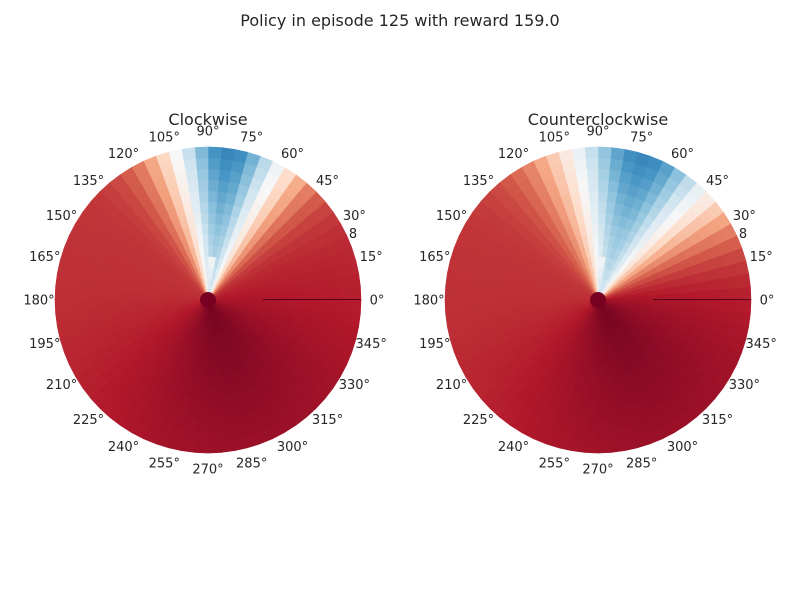 The image size is (800, 600). What do you see at coordinates (554, 464) in the screenshot?
I see `angular-tick-label: 255°` at bounding box center [554, 464].